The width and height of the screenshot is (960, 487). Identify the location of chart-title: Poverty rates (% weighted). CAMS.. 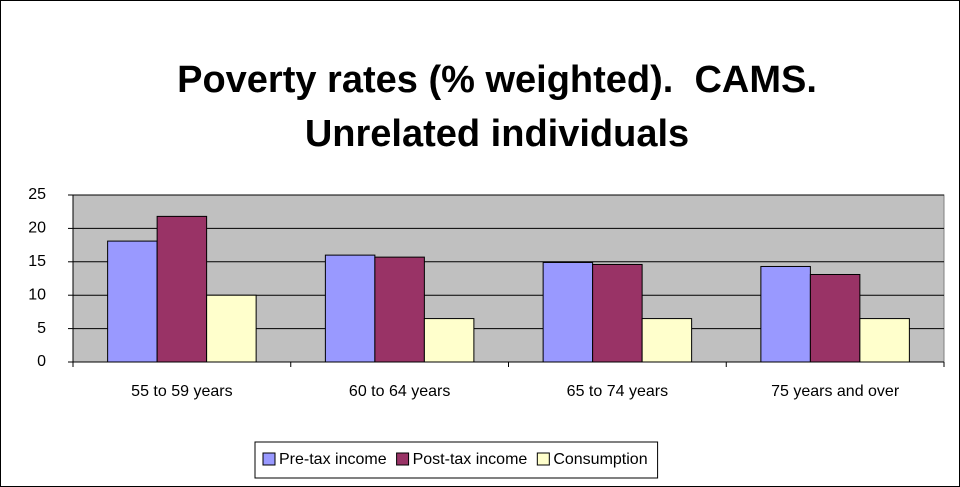
(497, 80).